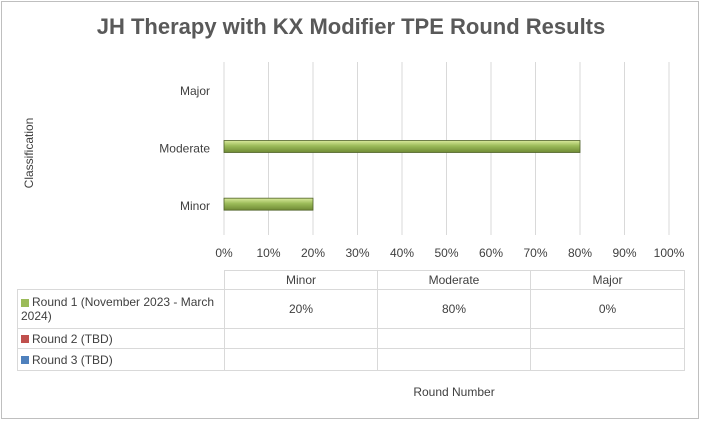 Image resolution: width=702 pixels, height=422 pixels. I want to click on x-tick-label: 60%, so click(491, 253).